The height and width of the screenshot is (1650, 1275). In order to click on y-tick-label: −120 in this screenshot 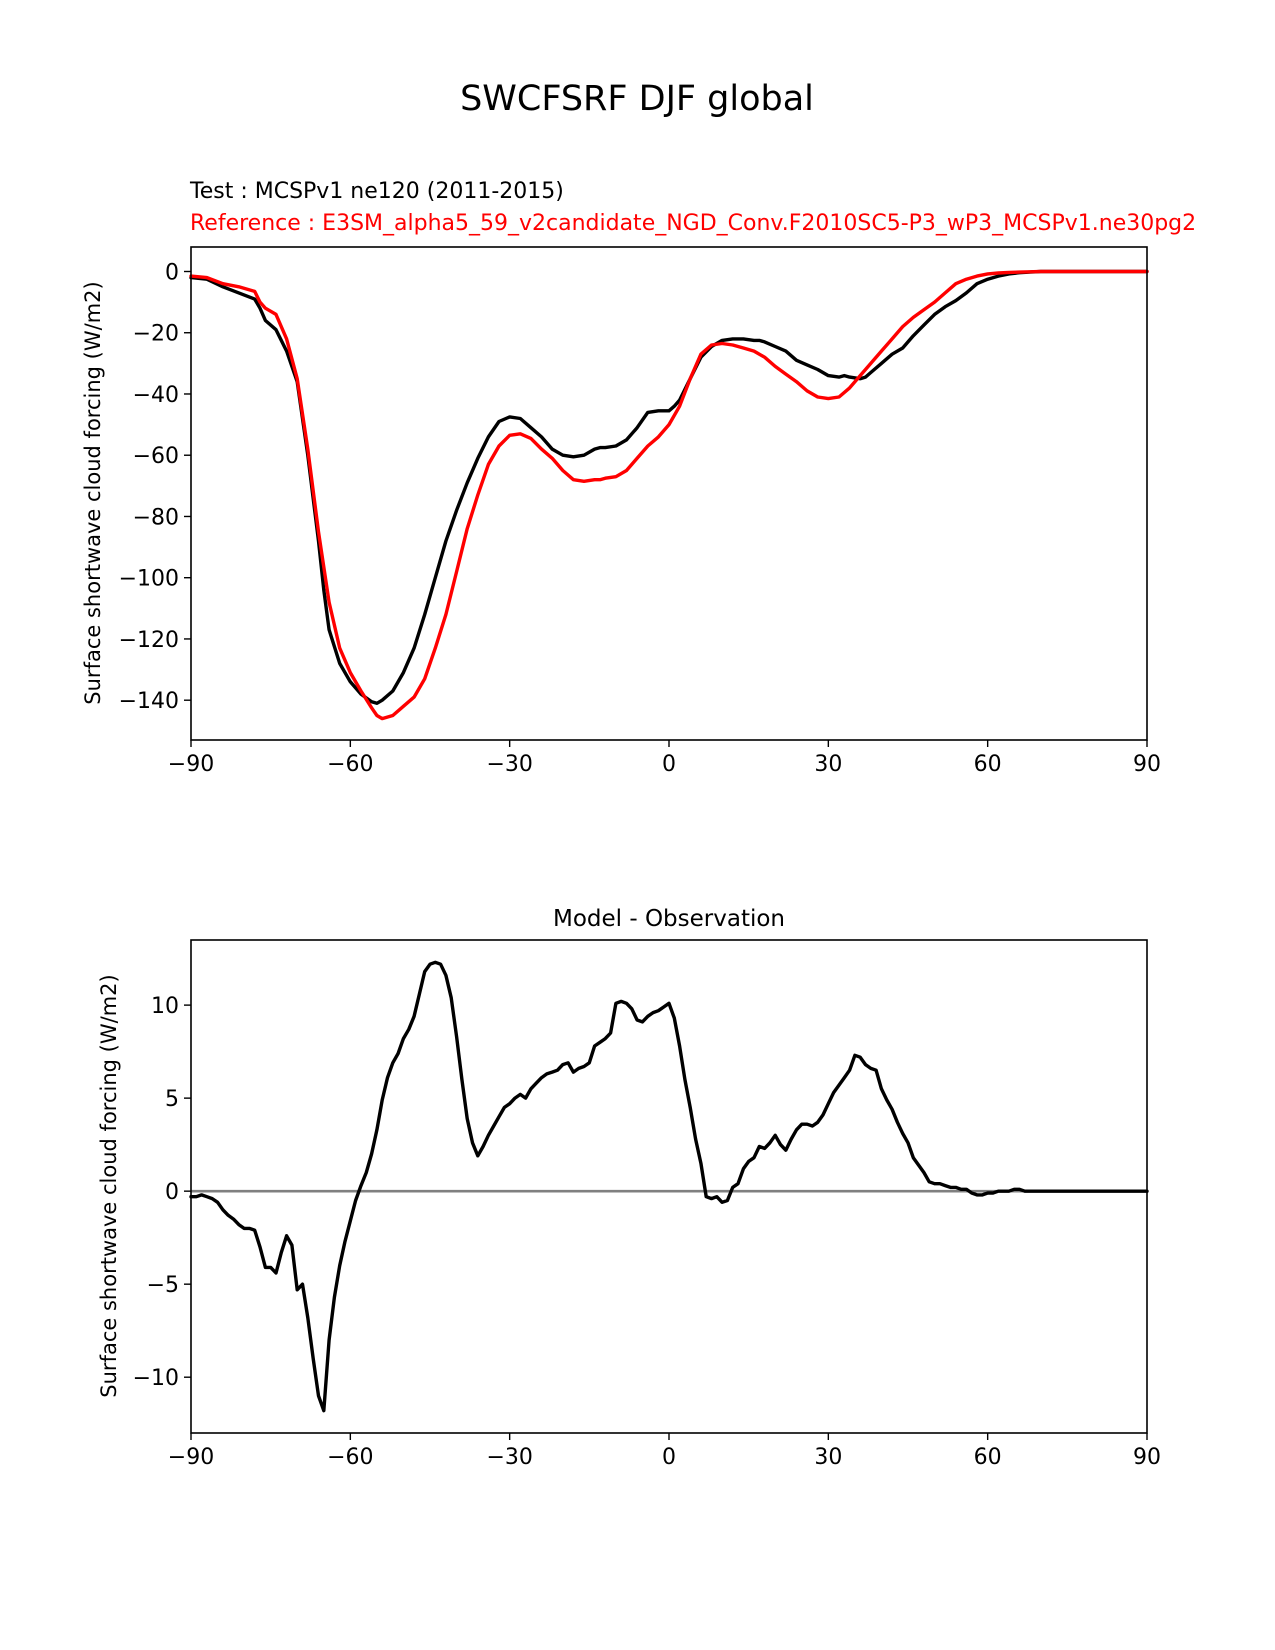, I will do `click(149, 640)`.